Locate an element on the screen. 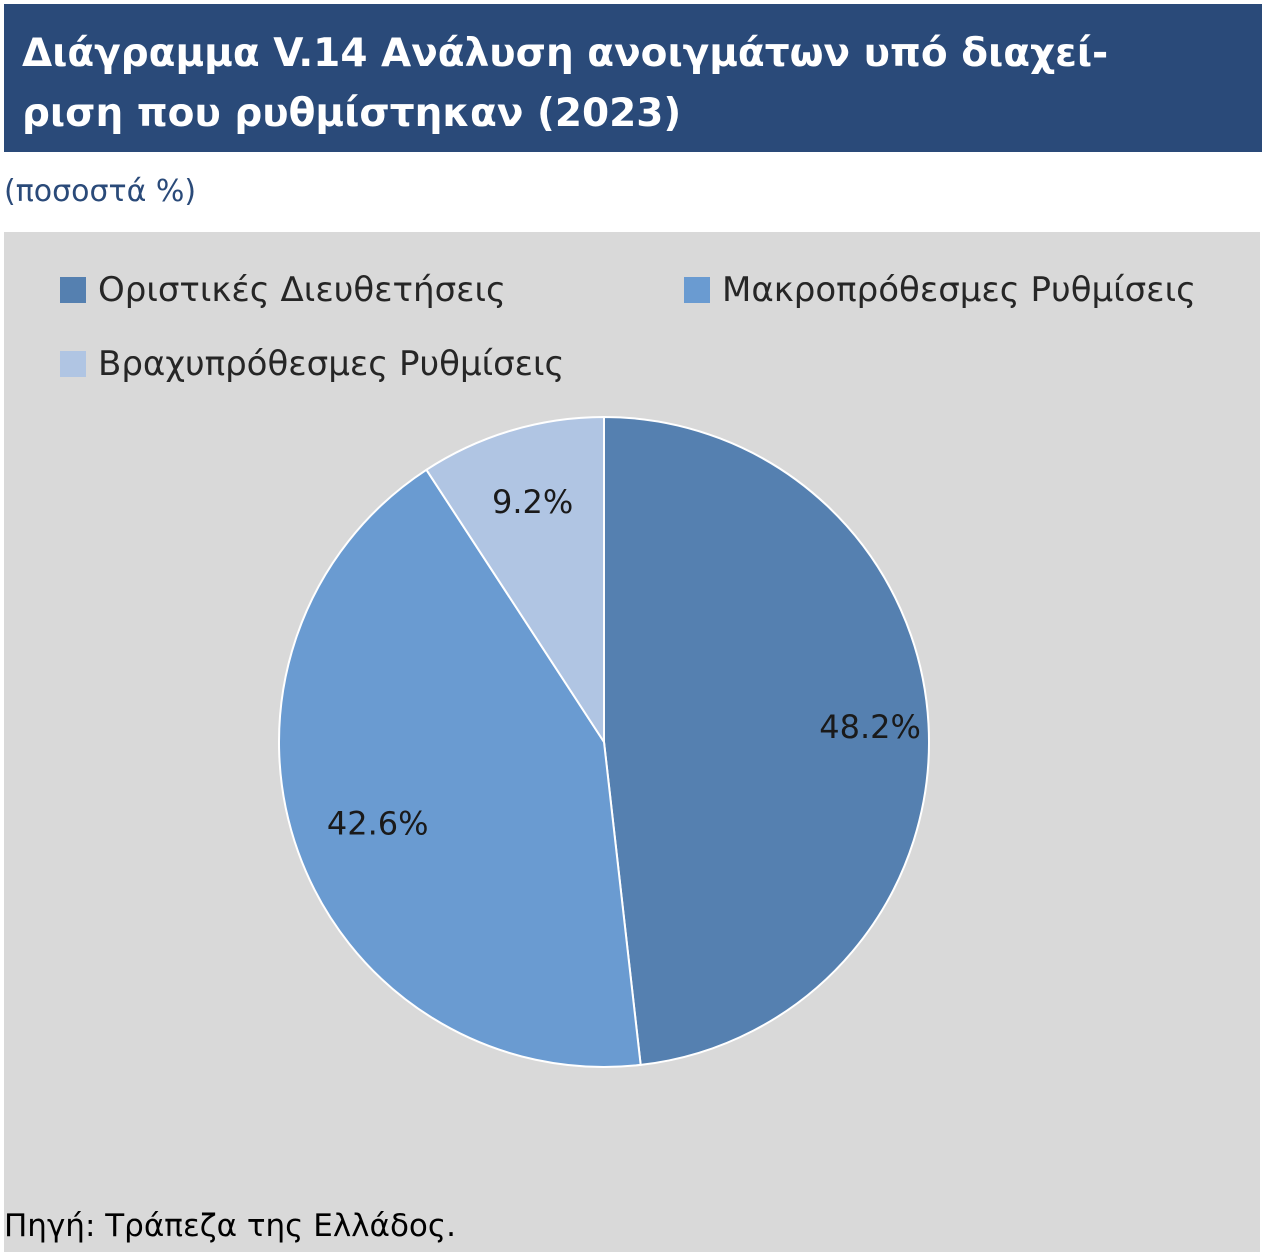 This screenshot has width=1268, height=1252. slice-makroprothesmes is located at coordinates (460, 768).